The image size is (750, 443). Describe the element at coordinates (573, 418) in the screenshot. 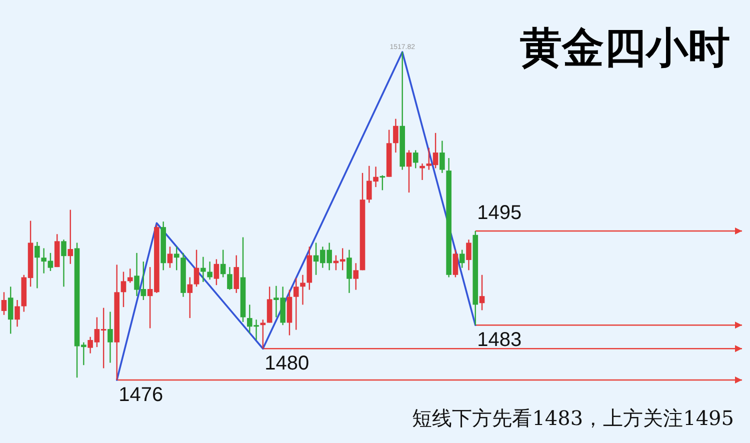

I see `text: 短线下方先看1483，上方关注1495` at that location.